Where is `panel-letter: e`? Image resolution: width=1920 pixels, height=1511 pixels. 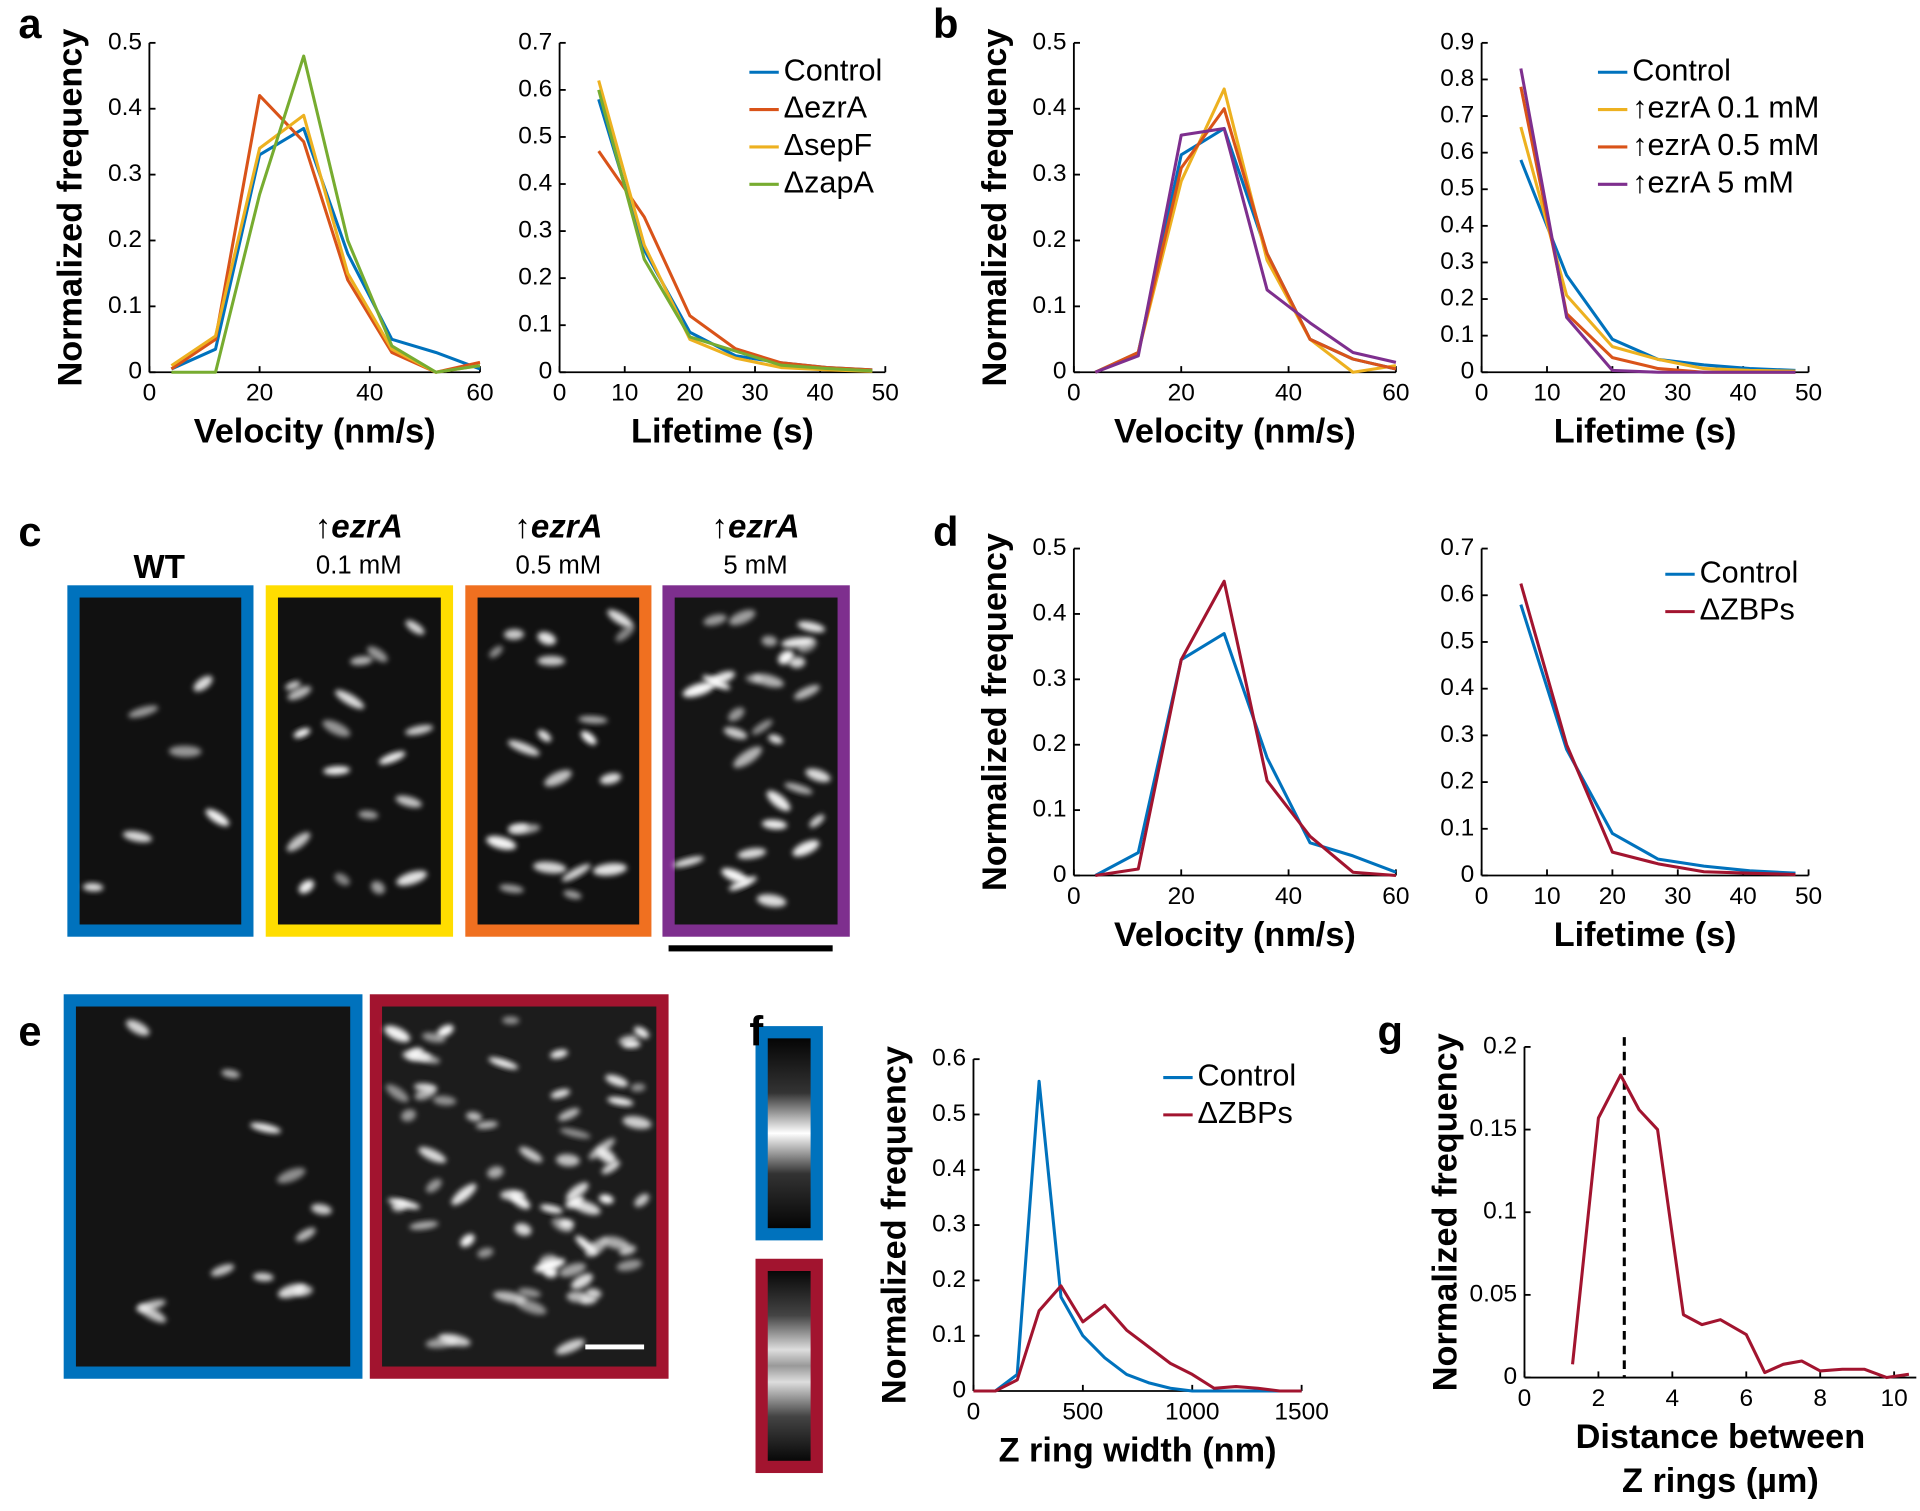 panel-letter: e is located at coordinates (29, 1031).